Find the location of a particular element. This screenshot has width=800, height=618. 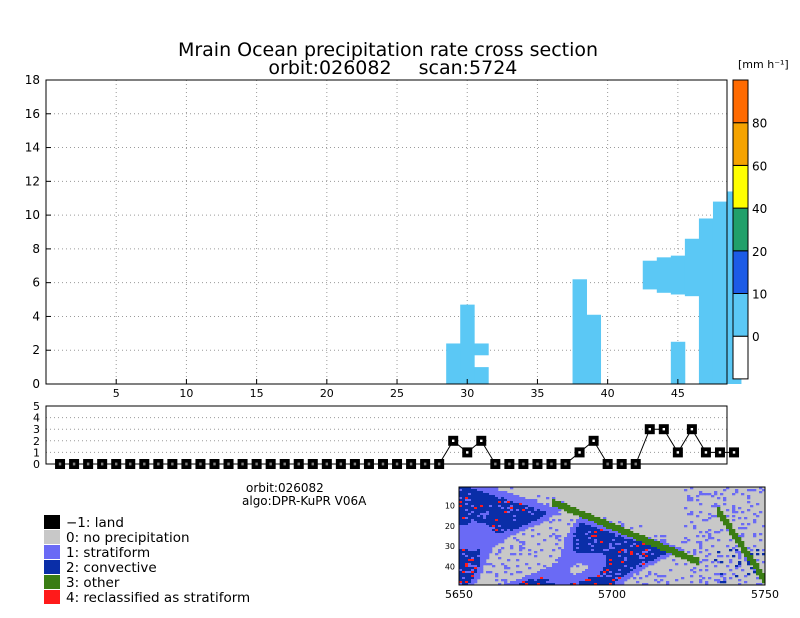

rain-type-marker-dot is located at coordinates (649, 429).